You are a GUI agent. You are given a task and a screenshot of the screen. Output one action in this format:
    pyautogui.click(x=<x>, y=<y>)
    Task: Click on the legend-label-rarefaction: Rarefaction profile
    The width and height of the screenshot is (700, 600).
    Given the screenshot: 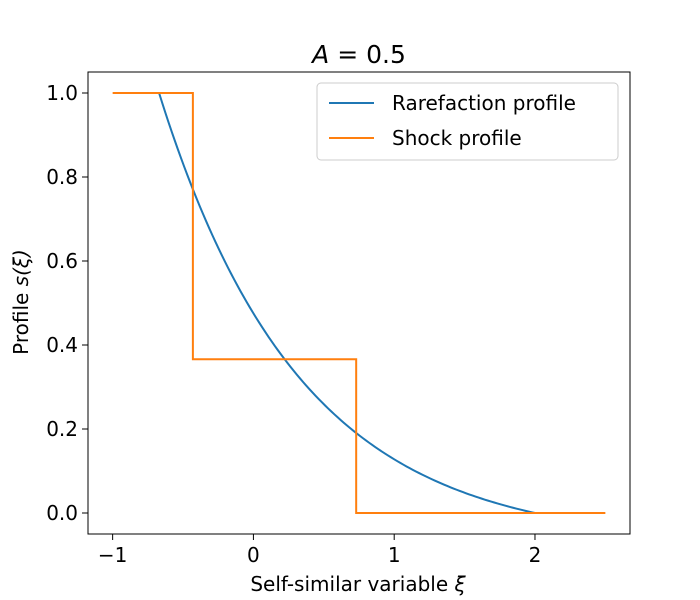 What is the action you would take?
    pyautogui.click(x=484, y=103)
    